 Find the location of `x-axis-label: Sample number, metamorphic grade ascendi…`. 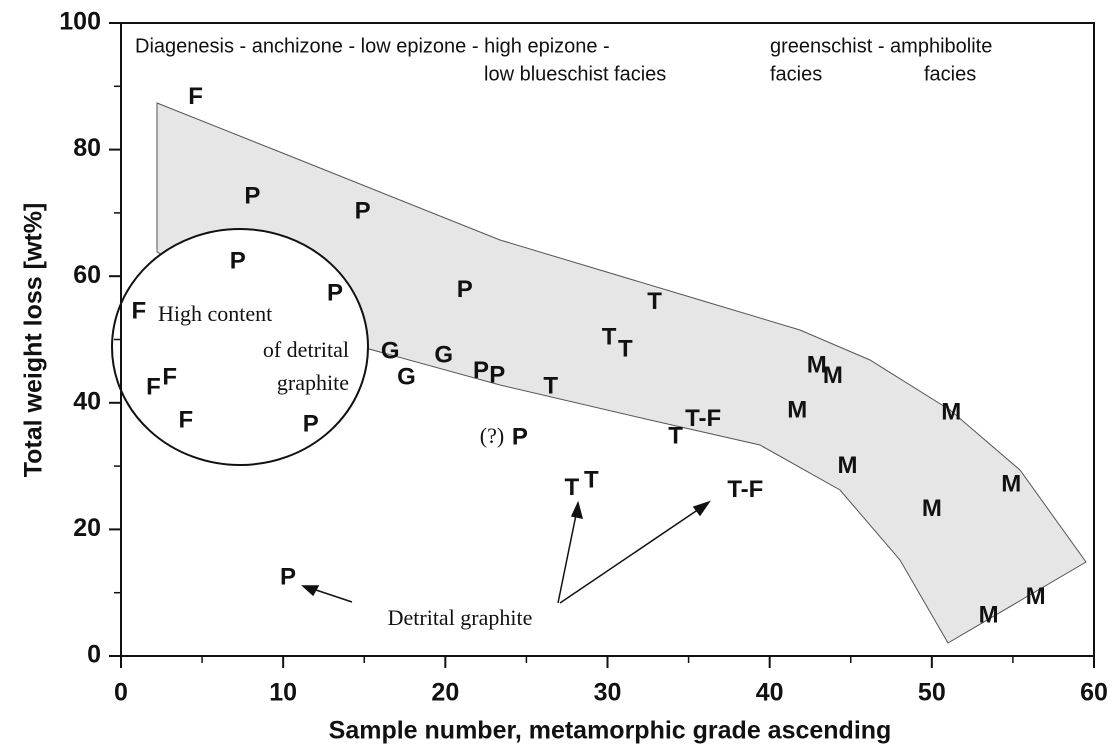

x-axis-label: Sample number, metamorphic grade ascendi… is located at coordinates (610, 731).